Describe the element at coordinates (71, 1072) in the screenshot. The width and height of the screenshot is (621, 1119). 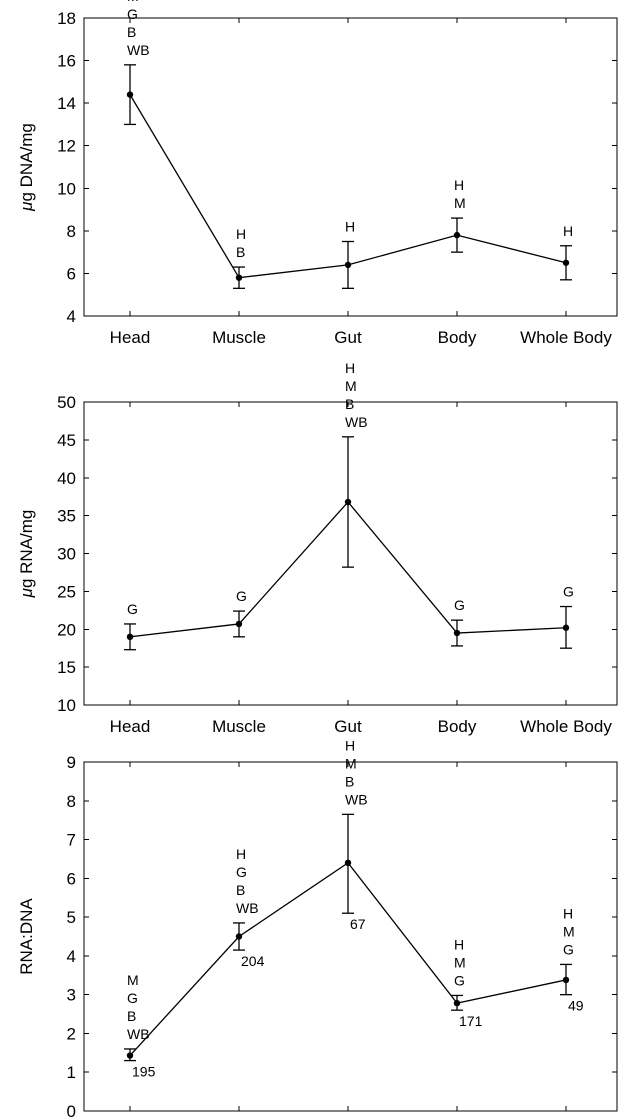
I see `y-tick-label: 1` at that location.